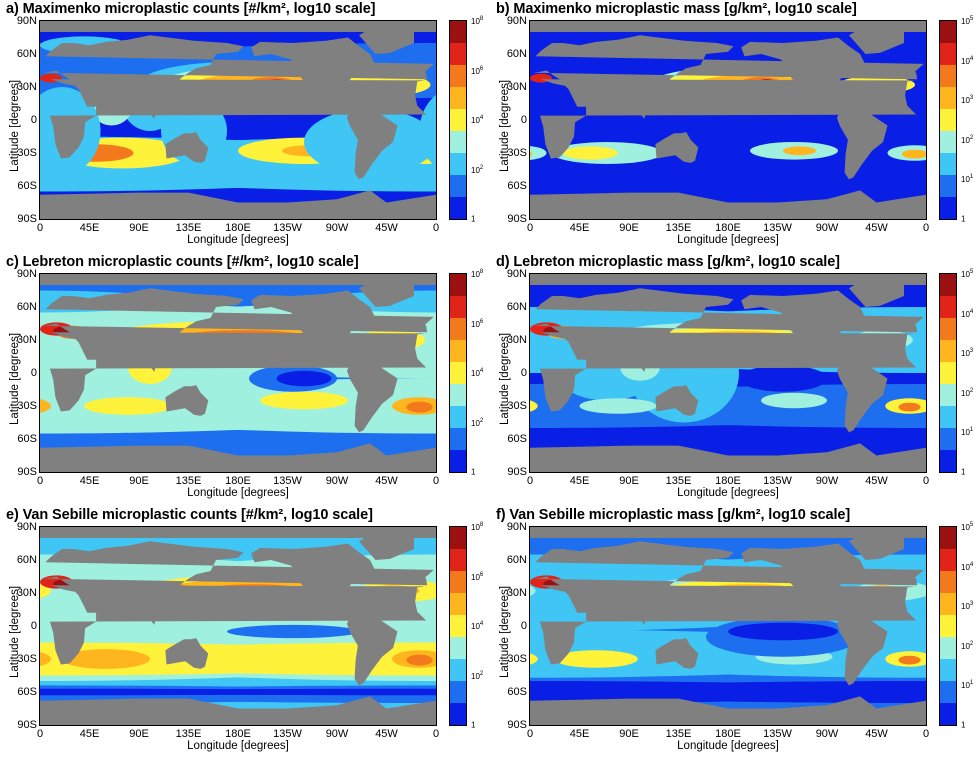 Image resolution: width=980 pixels, height=759 pixels. I want to click on y-tick-label: 0, so click(33, 626).